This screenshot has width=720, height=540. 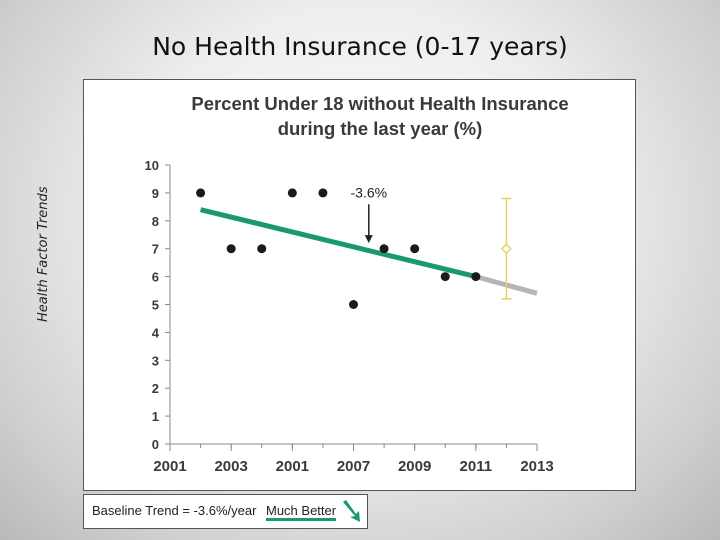 I want to click on trend-line, so click(x=338, y=243).